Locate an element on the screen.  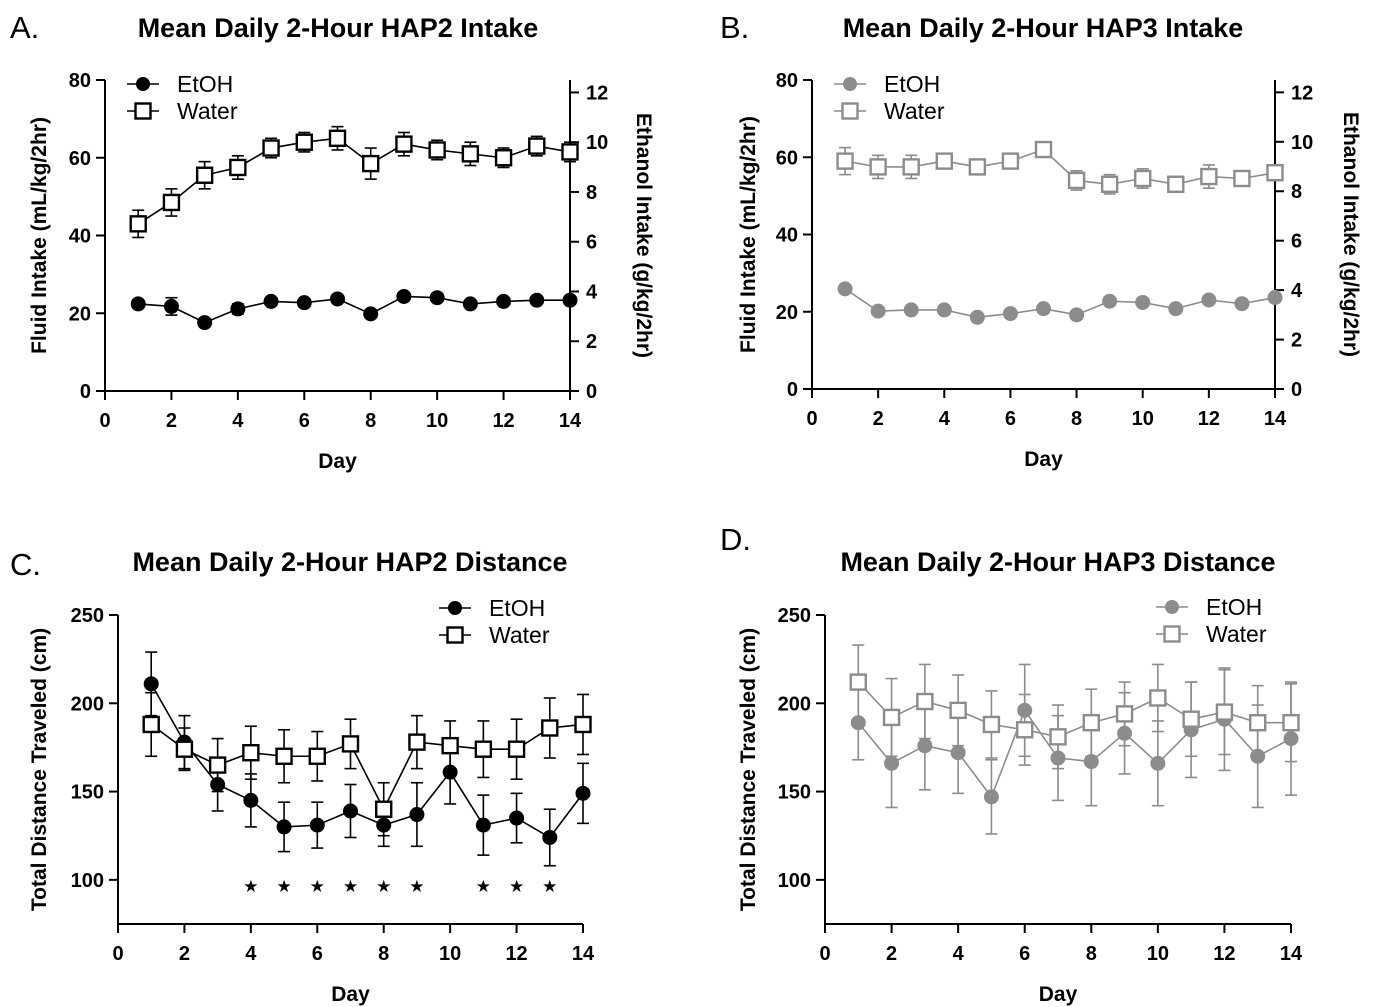
x-tick-label-a: 2 is located at coordinates (171, 421).